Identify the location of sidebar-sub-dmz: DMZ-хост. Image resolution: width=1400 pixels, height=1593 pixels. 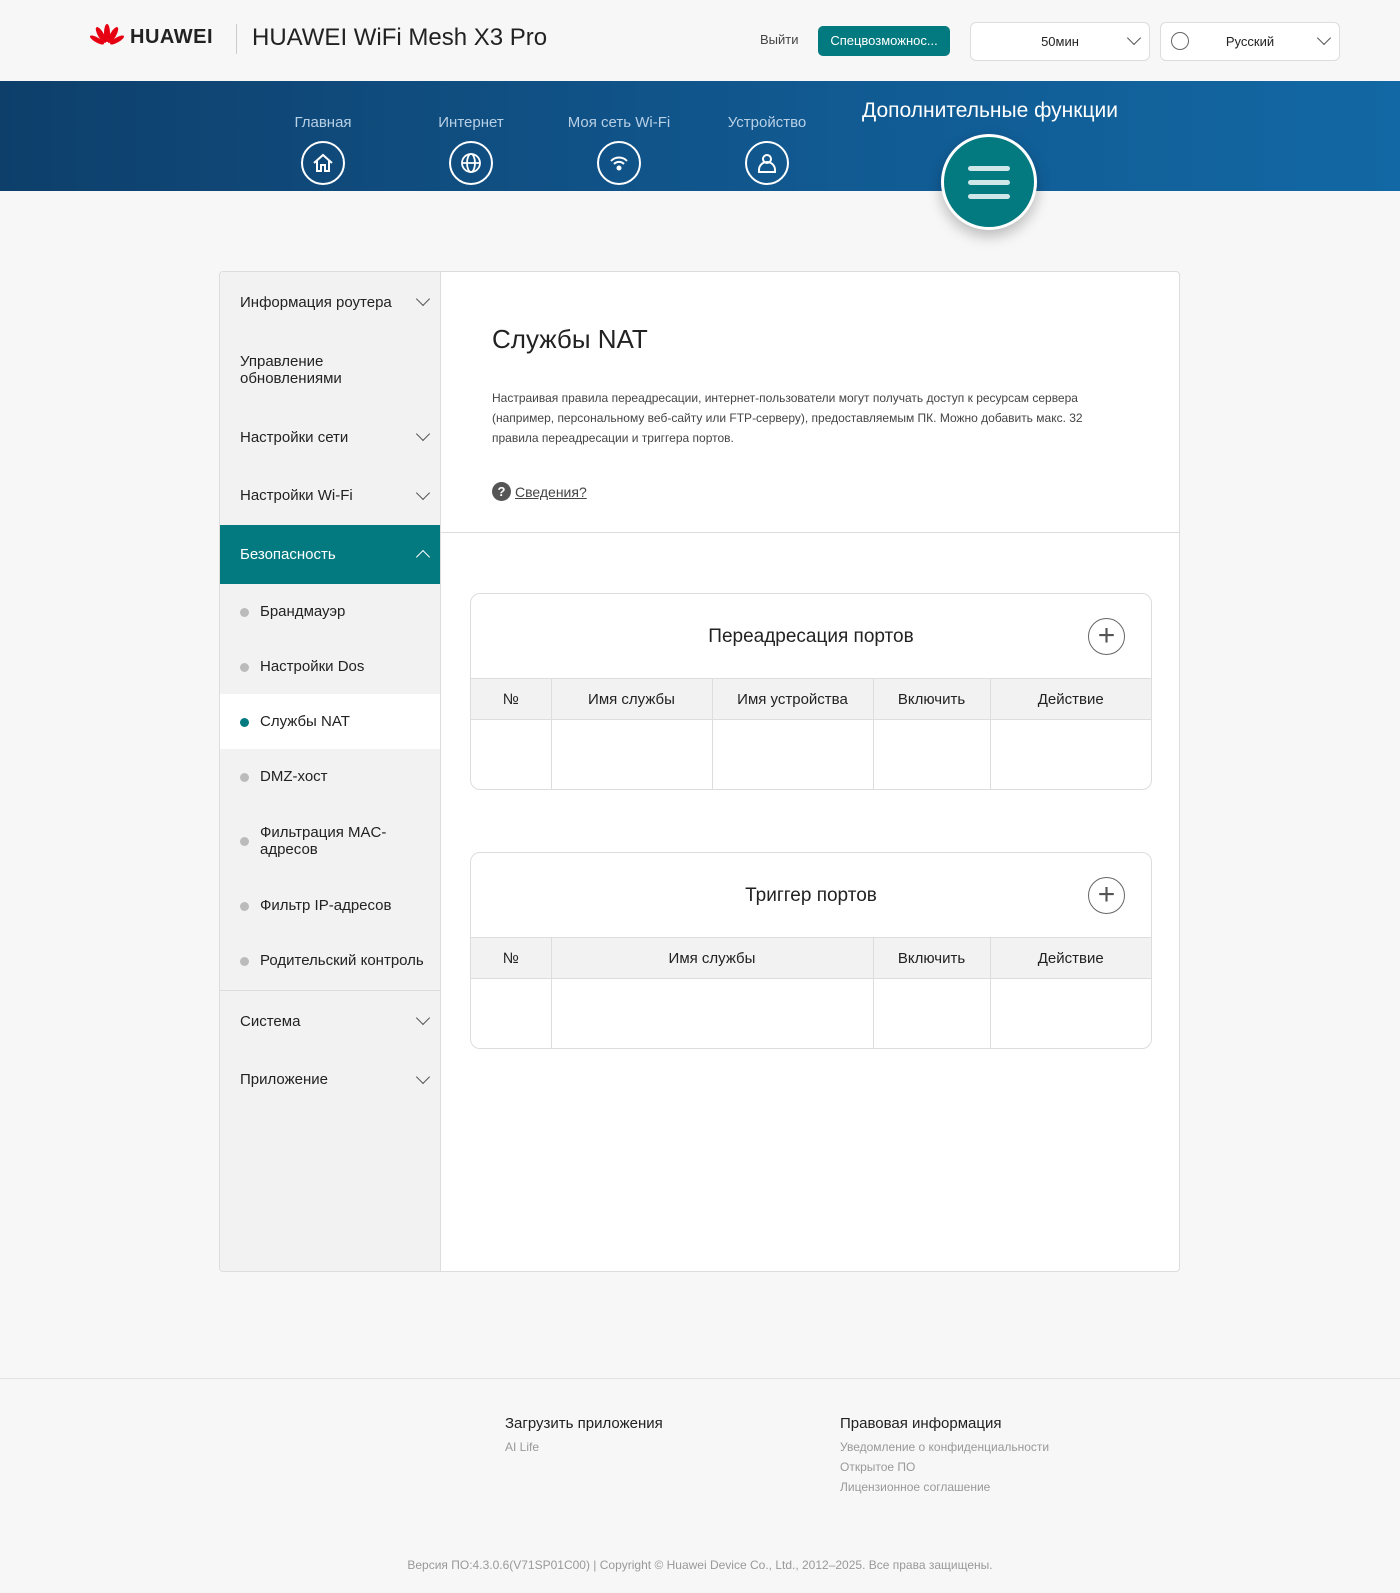
(330, 776).